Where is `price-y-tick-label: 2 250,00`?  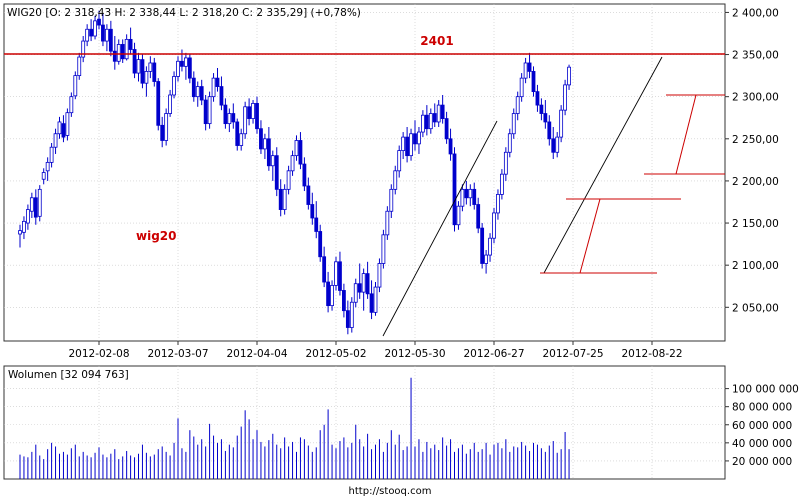 price-y-tick-label: 2 250,00 is located at coordinates (755, 140).